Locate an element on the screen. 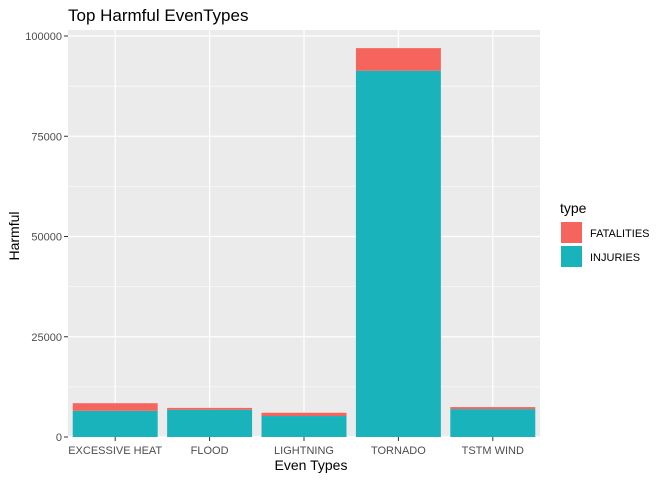  y-tick-label: 100000 is located at coordinates (43, 37).